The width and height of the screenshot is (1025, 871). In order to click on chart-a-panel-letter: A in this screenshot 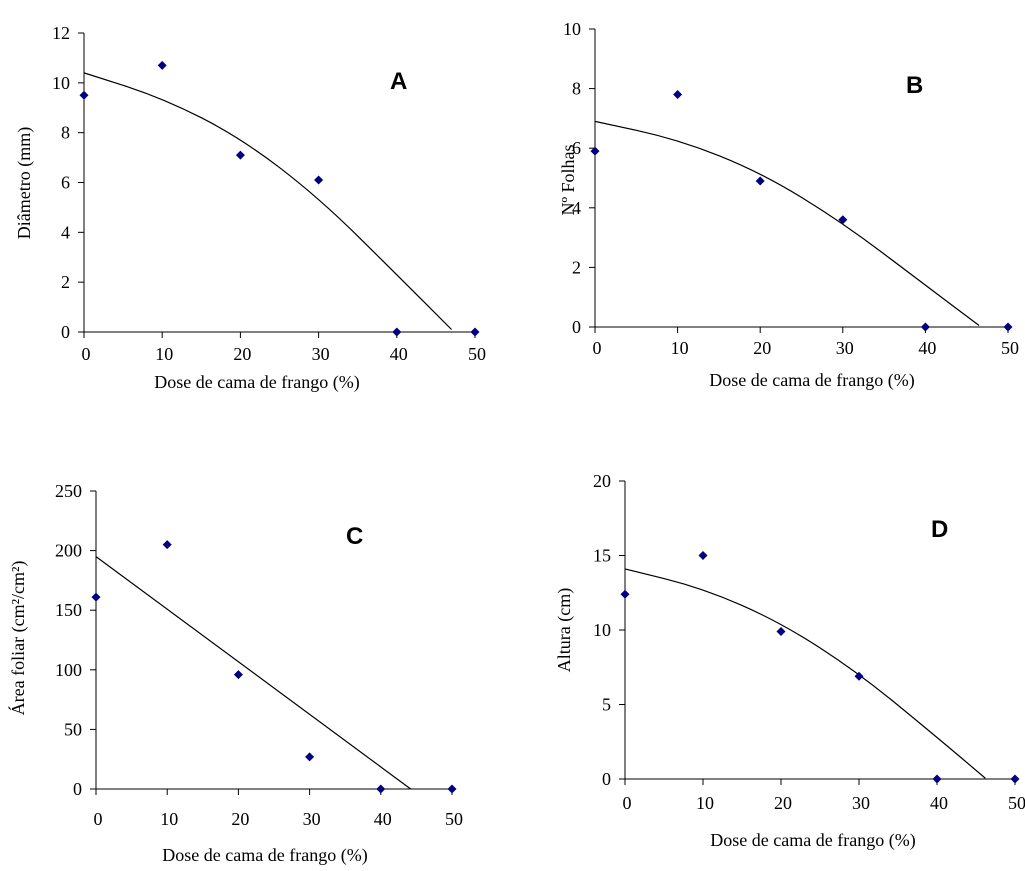, I will do `click(398, 81)`.